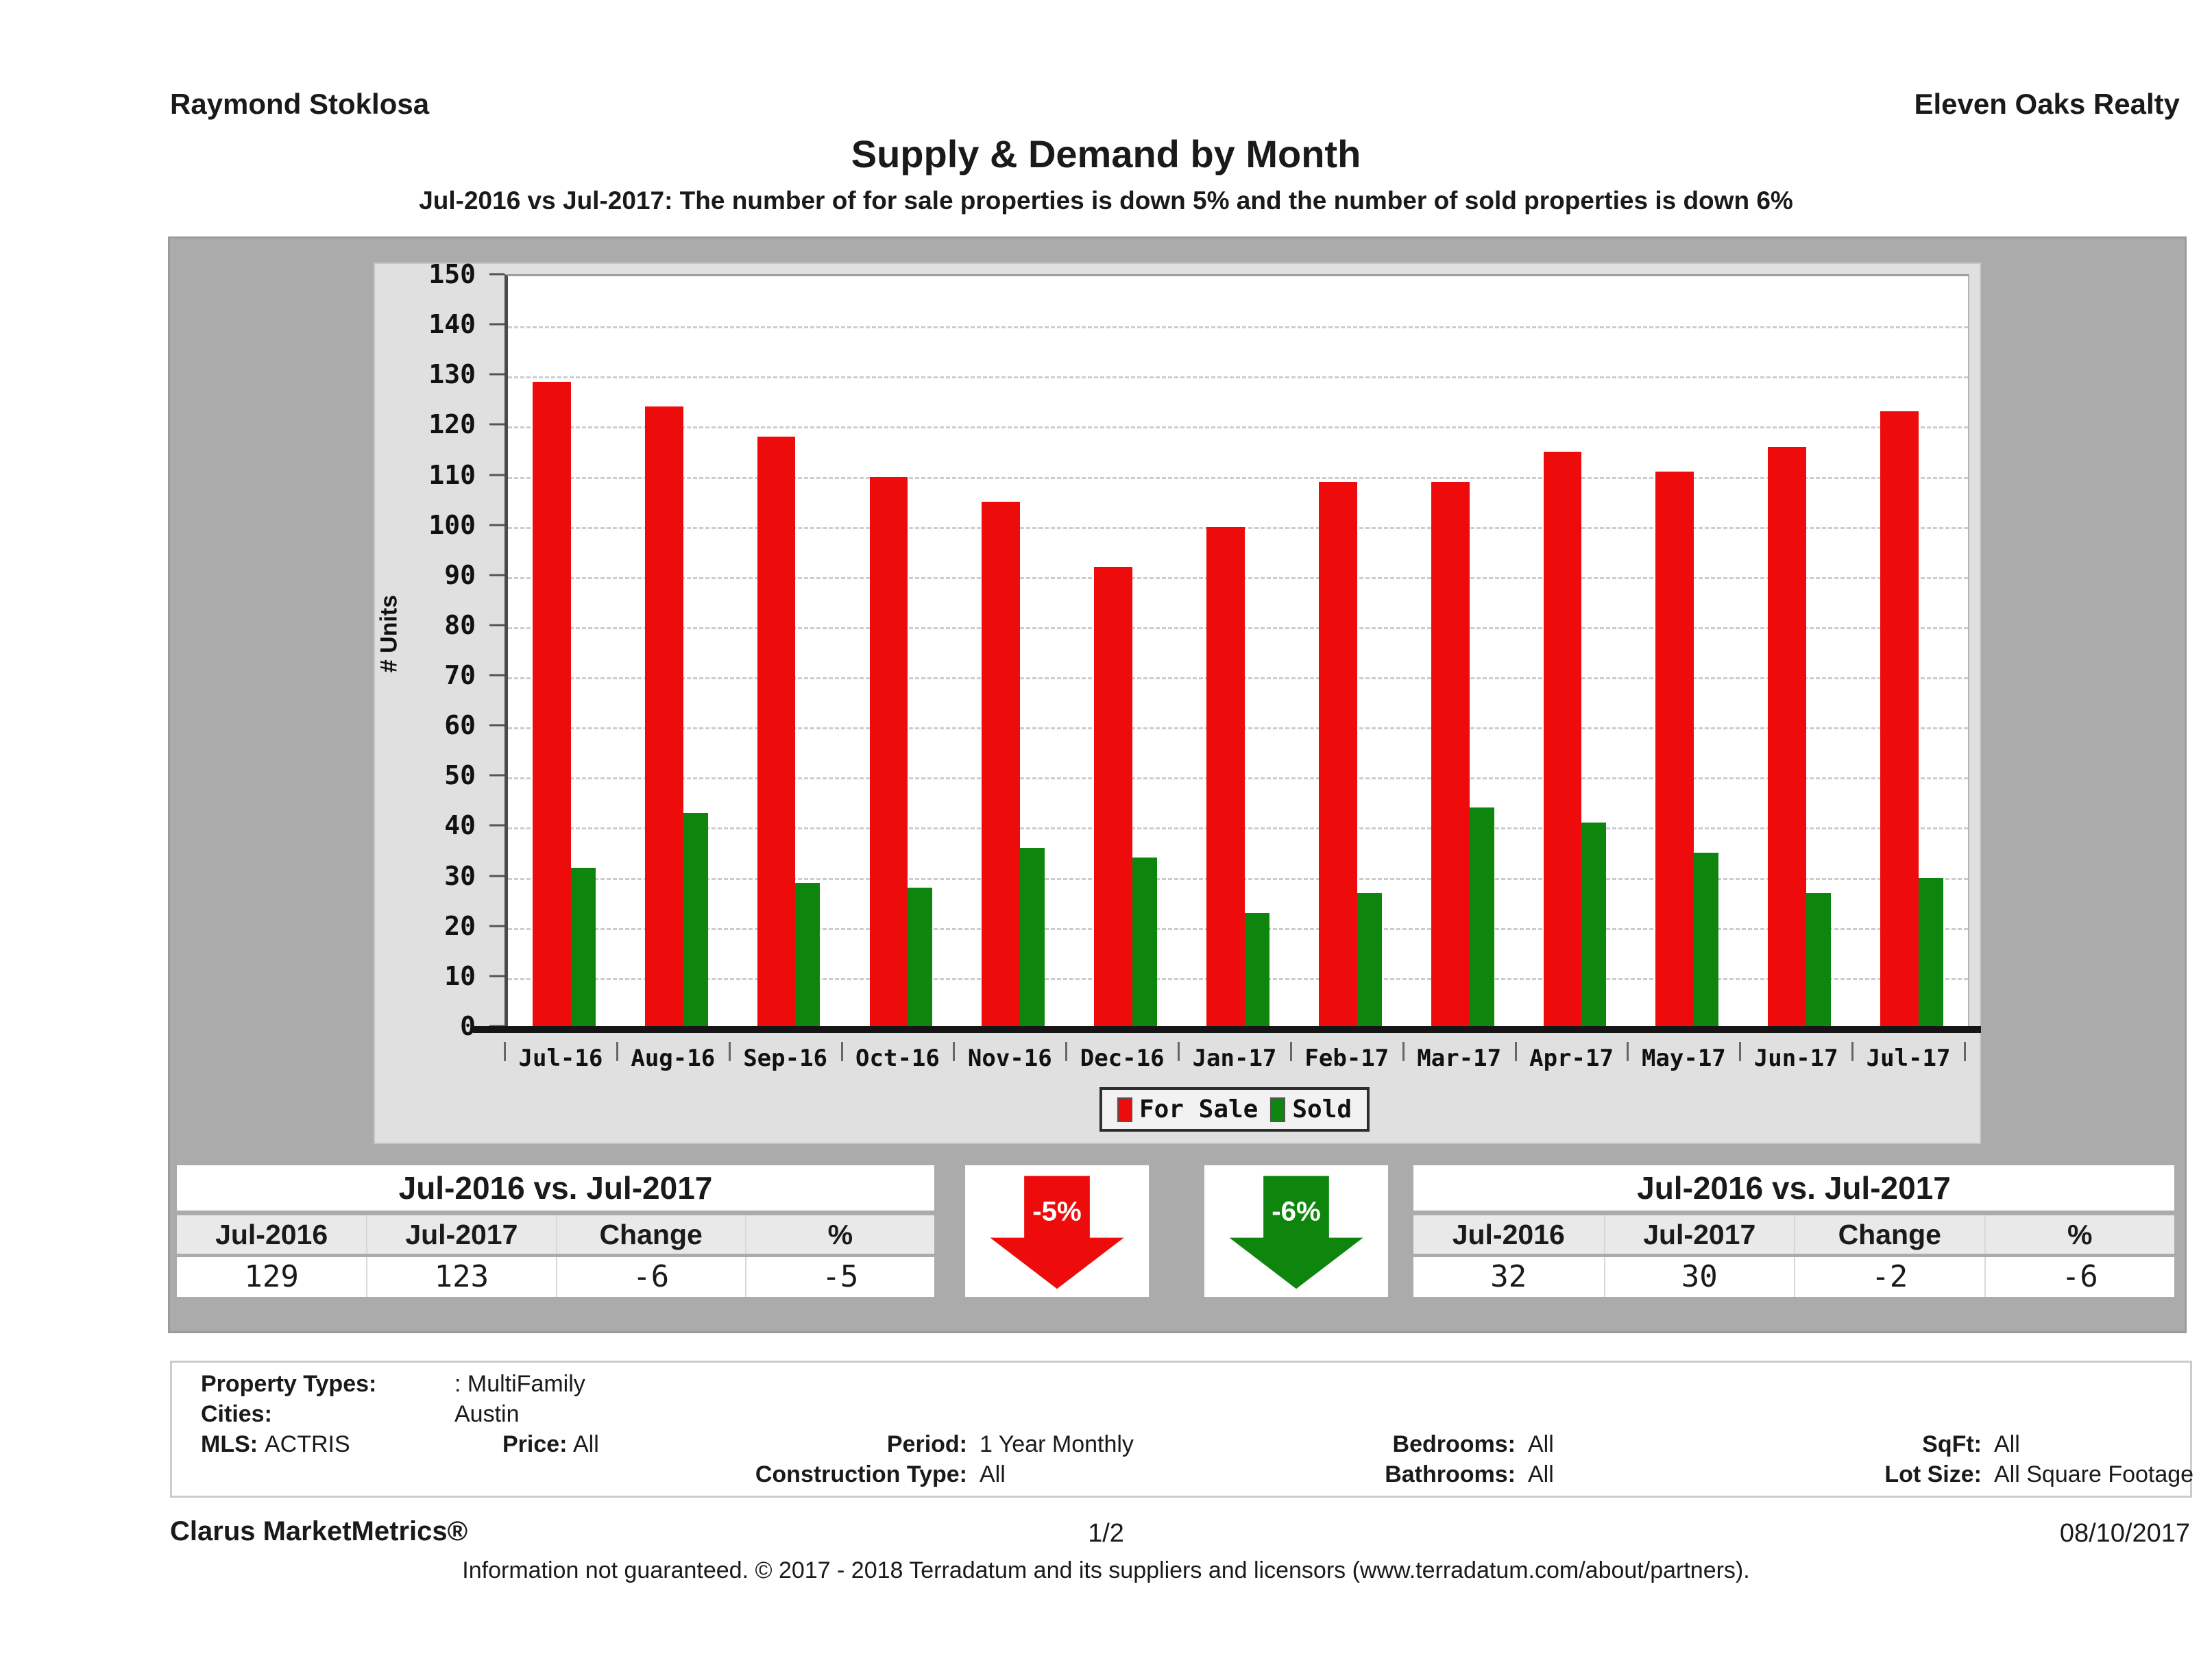 The image size is (2212, 1678). What do you see at coordinates (560, 1060) in the screenshot?
I see `x-tick-label-jul-16: Jul-16` at bounding box center [560, 1060].